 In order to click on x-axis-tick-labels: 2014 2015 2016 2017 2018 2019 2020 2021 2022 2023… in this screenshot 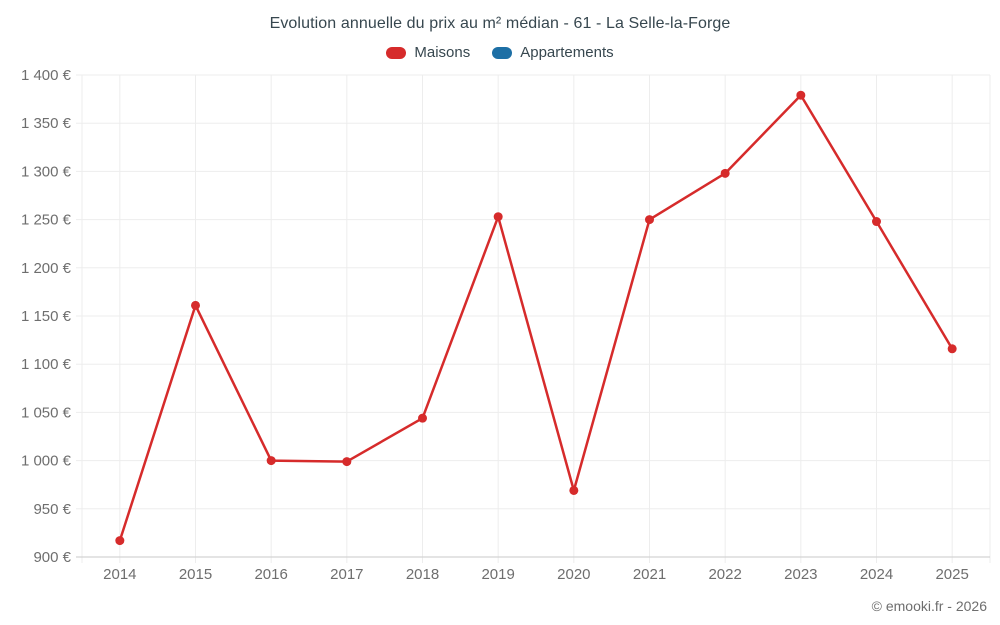, I will do `click(536, 574)`.